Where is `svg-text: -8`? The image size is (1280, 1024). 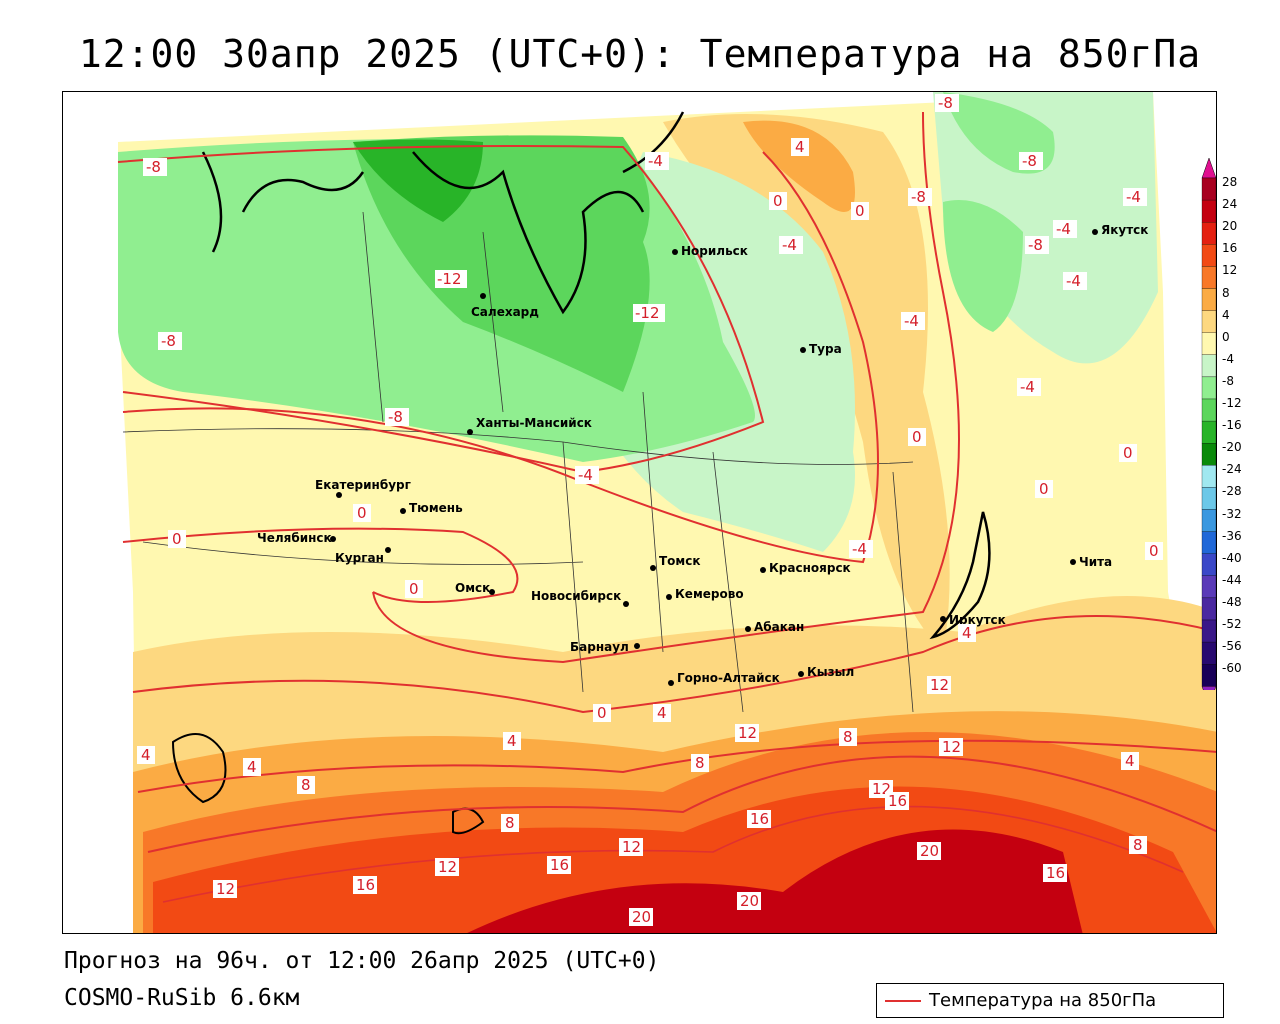 svg-text: -8 is located at coordinates (945, 103).